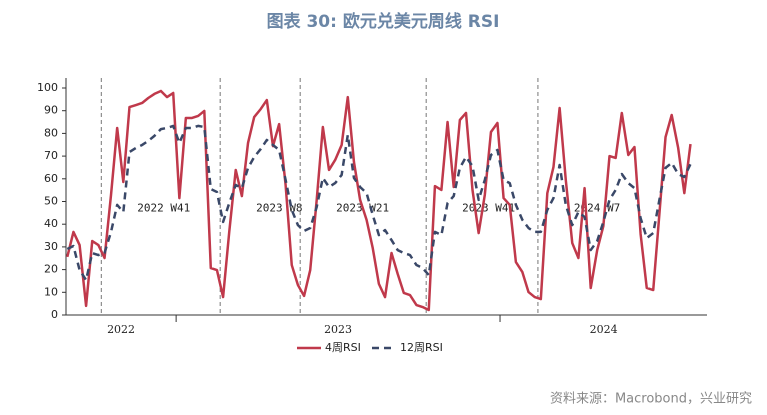 This screenshot has width=767, height=415. What do you see at coordinates (51, 132) in the screenshot?
I see `y-tick-label: 80` at bounding box center [51, 132].